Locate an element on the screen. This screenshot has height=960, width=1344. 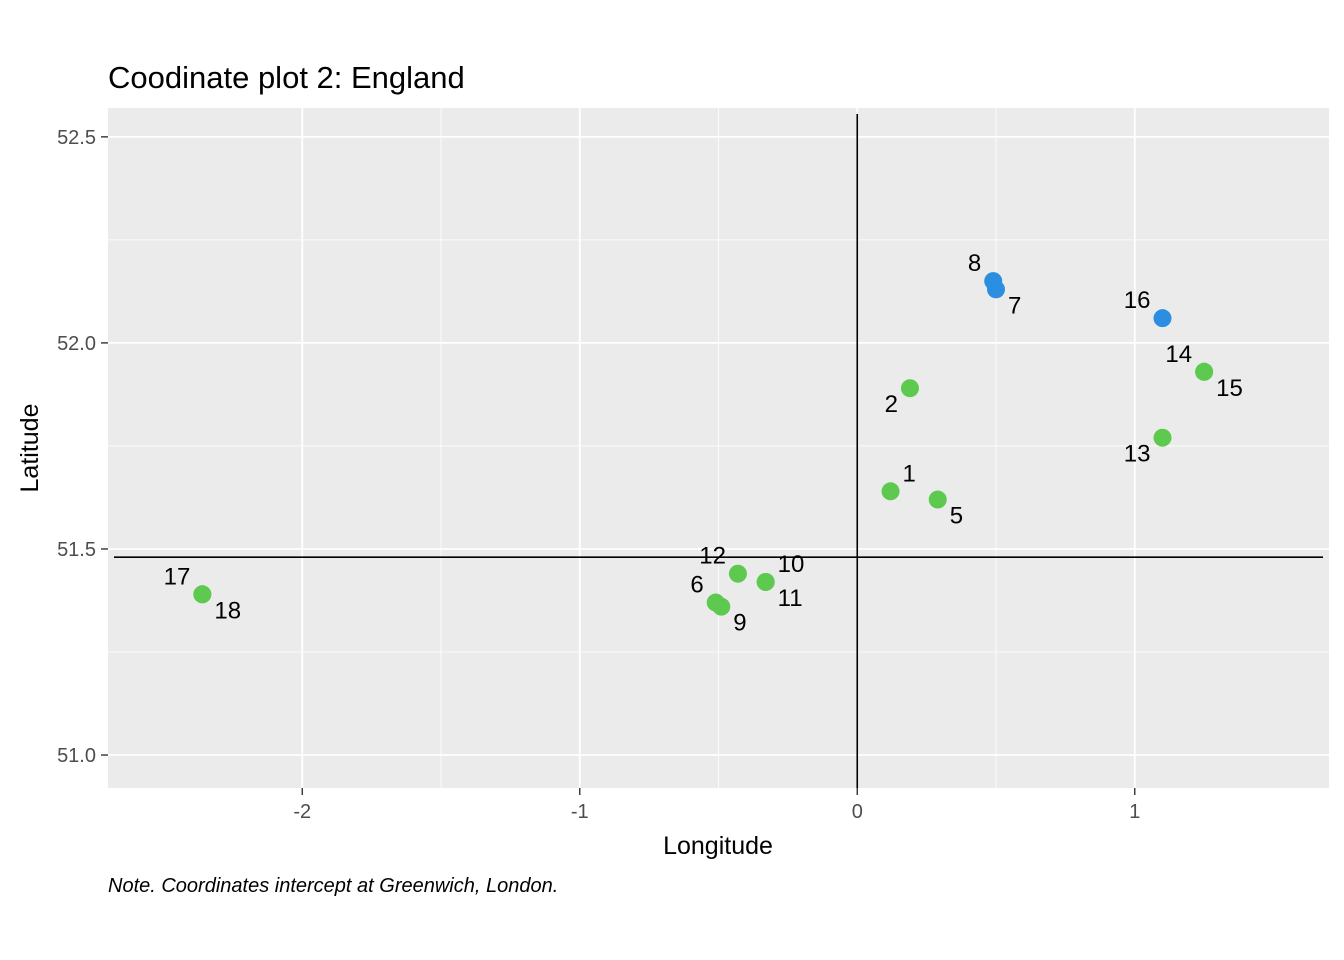
point-label-11: 11 is located at coordinates (790, 598).